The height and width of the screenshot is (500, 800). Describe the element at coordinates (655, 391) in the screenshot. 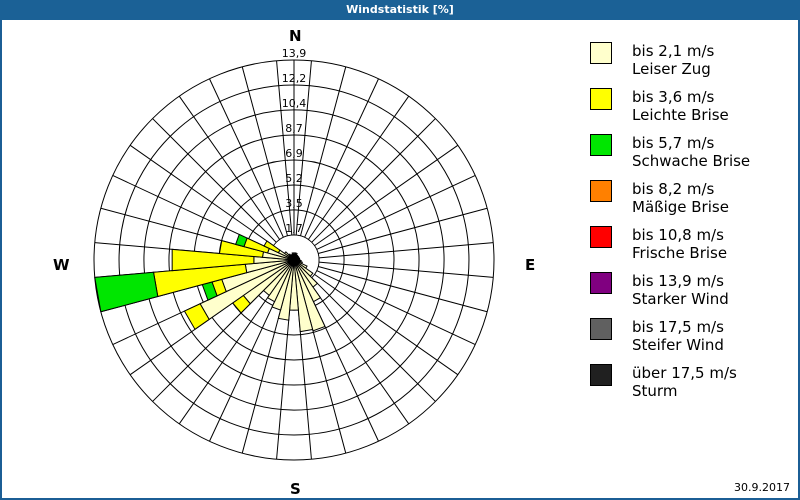

I see `legend-label: Sturm` at that location.